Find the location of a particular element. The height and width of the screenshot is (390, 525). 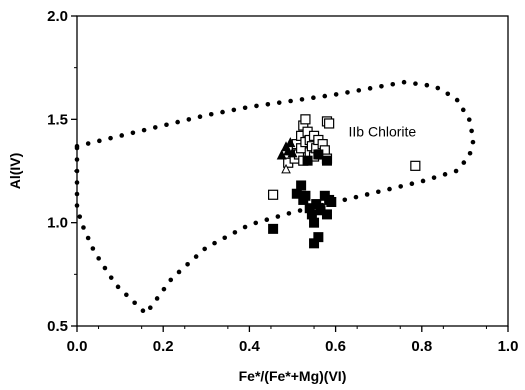

x-tick-label: 1.0 is located at coordinates (508, 346).